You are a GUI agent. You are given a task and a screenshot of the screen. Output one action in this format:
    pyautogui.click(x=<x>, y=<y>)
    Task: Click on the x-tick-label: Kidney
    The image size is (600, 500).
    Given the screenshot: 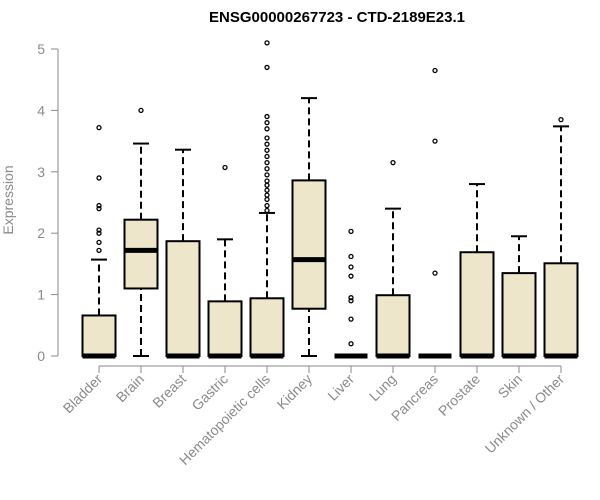 What is the action you would take?
    pyautogui.click(x=295, y=392)
    